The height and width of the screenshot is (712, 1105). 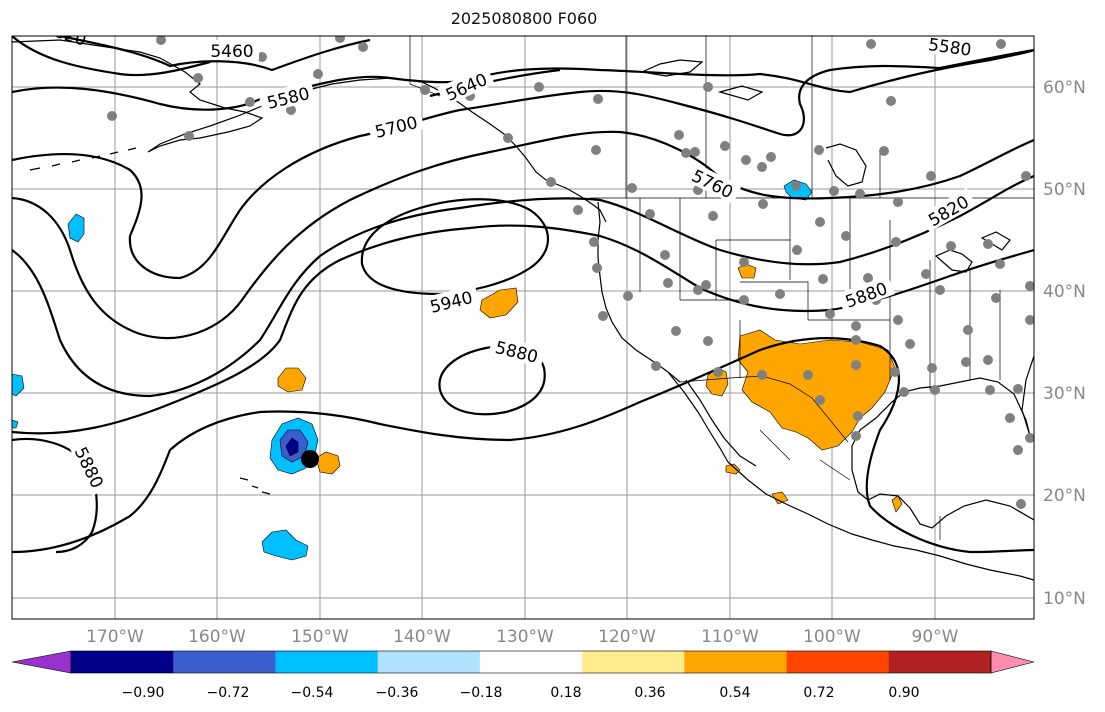 What do you see at coordinates (1064, 292) in the screenshot?
I see `lat-label-40n: 40°N` at bounding box center [1064, 292].